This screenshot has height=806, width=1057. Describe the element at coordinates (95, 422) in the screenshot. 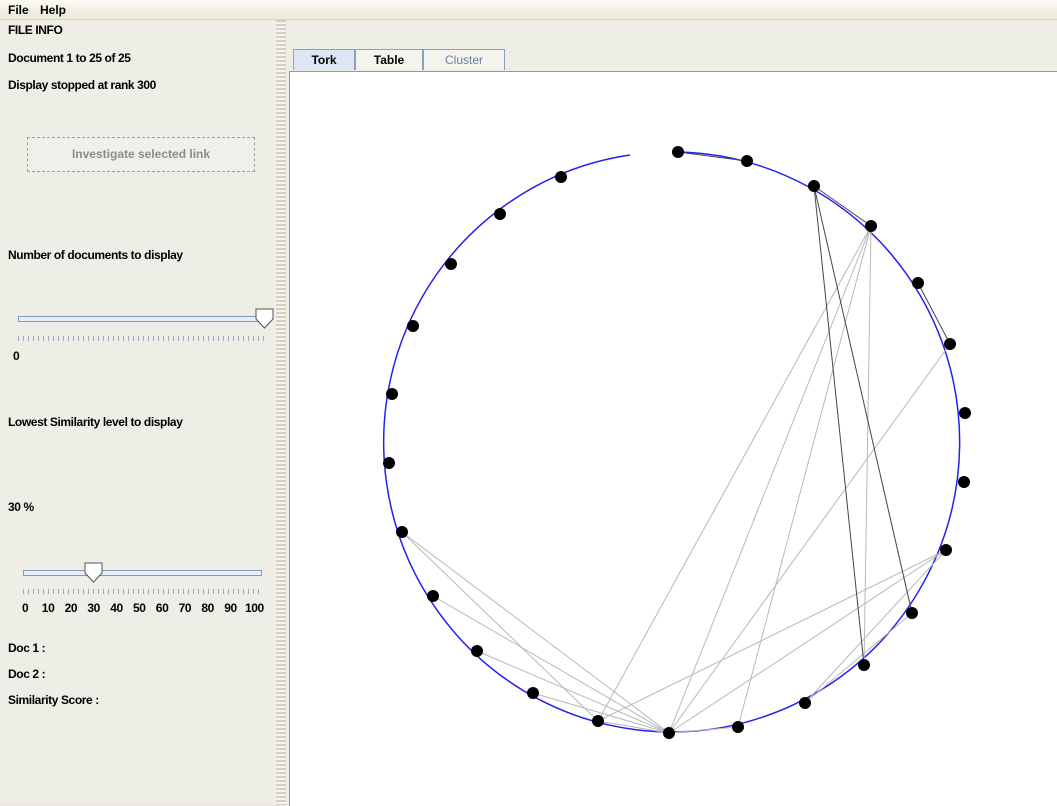

I see `label: Lowest Similarity level to display` at that location.